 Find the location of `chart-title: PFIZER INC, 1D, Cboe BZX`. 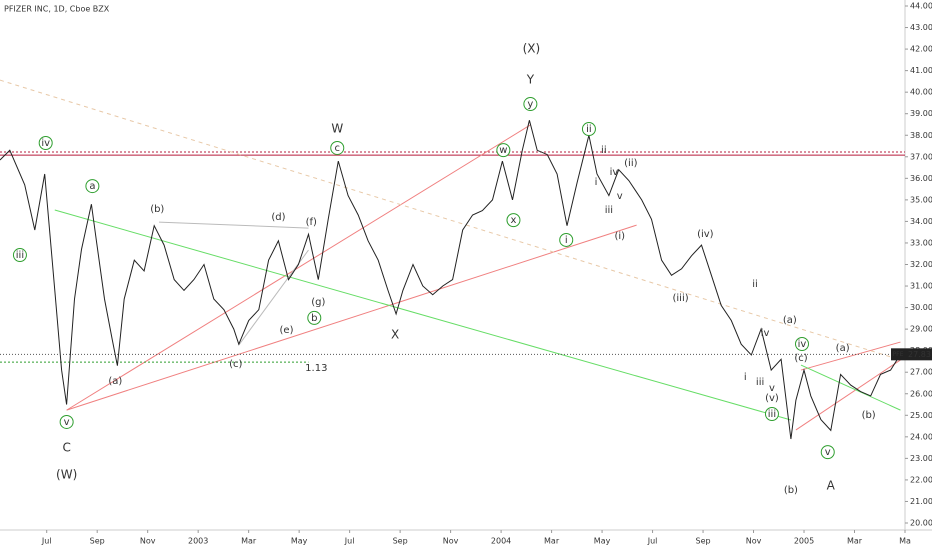

chart-title: PFIZER INC, 1D, Cboe BZX is located at coordinates (57, 9).